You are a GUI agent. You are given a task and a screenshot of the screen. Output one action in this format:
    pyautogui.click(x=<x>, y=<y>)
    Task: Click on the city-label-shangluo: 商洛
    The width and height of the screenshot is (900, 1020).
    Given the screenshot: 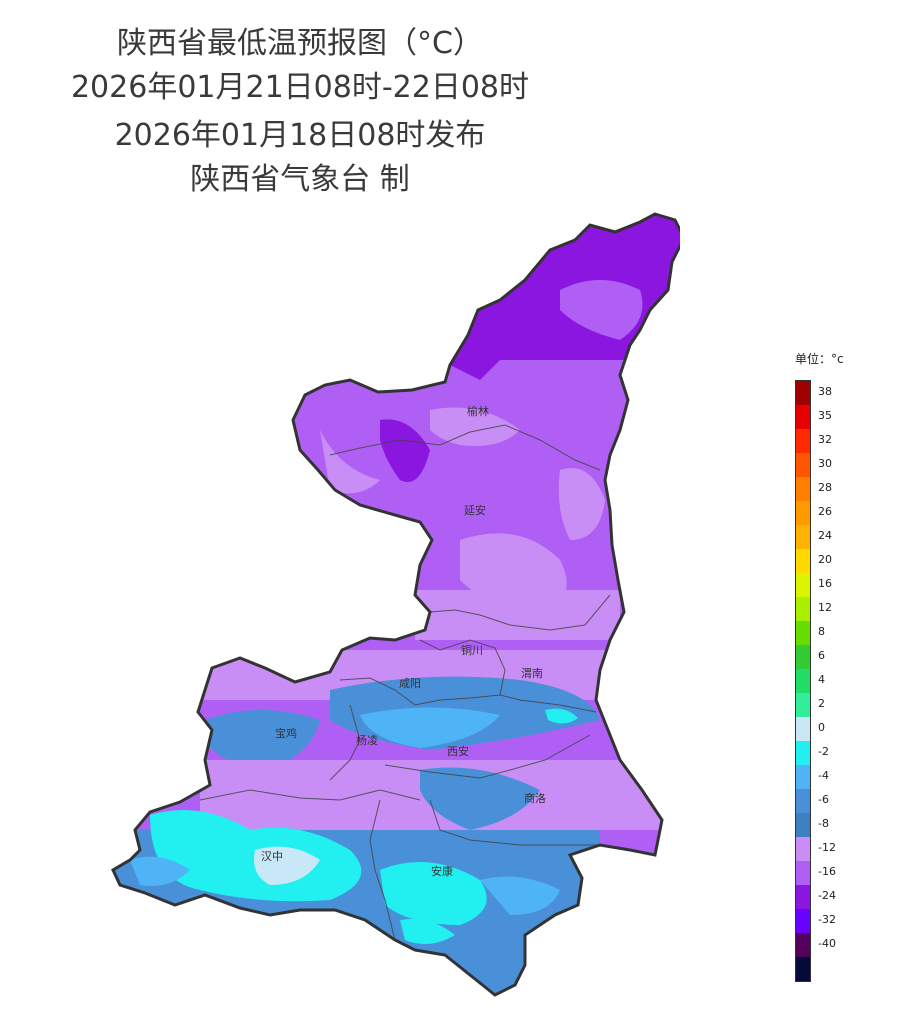 What is the action you would take?
    pyautogui.click(x=535, y=798)
    